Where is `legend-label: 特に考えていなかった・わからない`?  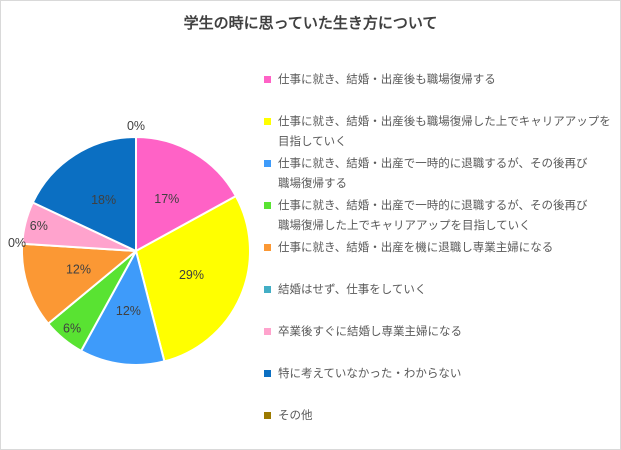 legend-label: 特に考えていなかった・わからない is located at coordinates (370, 374).